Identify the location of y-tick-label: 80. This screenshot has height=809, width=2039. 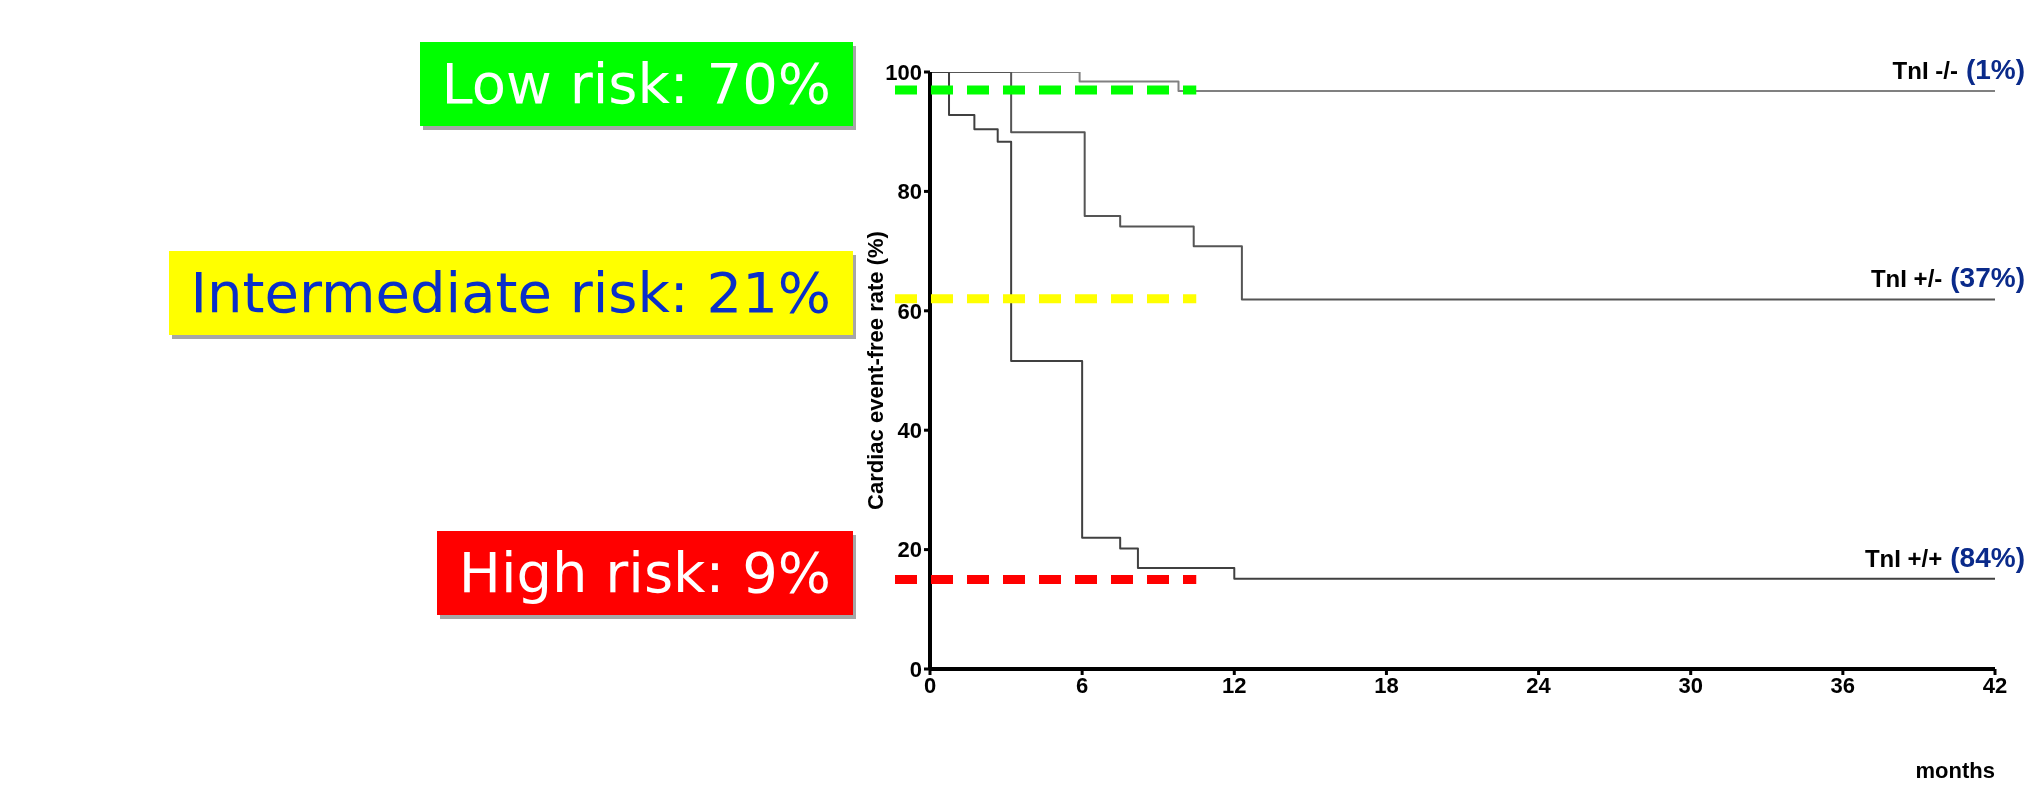
(909, 192).